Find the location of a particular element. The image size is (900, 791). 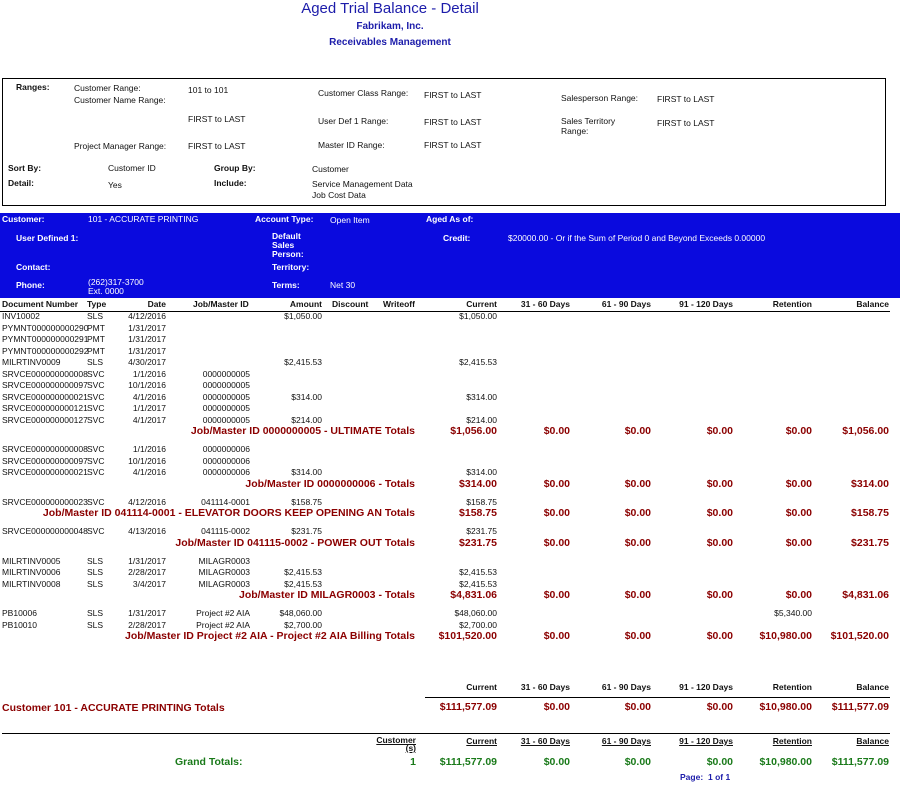

grand-rule is located at coordinates (446, 733).